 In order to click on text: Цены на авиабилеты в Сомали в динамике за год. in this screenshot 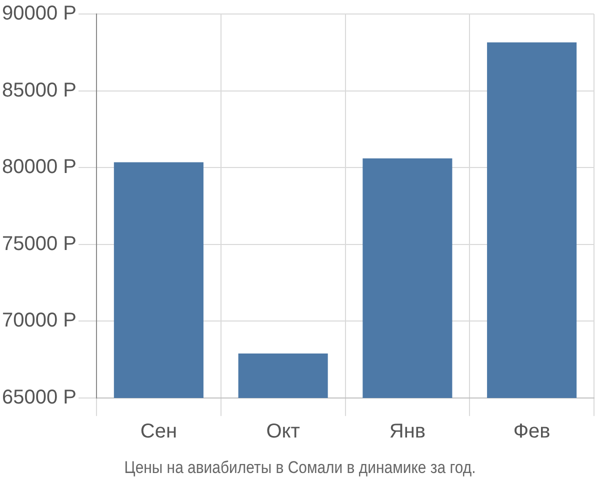, I will do `click(300, 468)`.